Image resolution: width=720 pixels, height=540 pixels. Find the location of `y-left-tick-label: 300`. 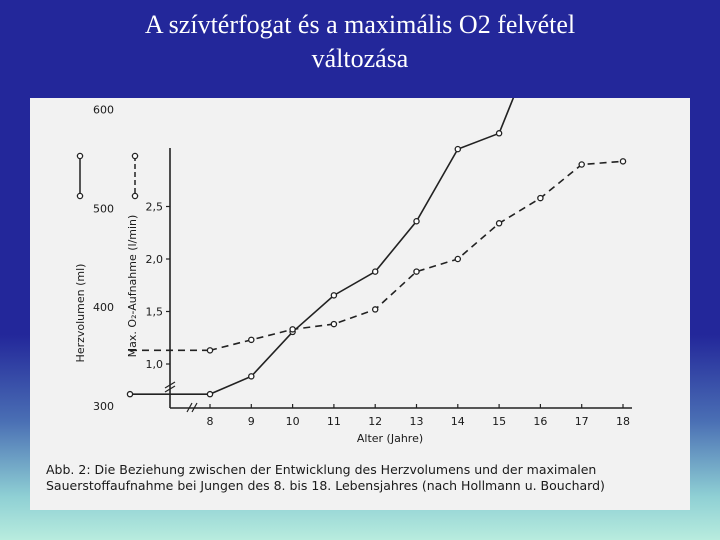

y-left-tick-label: 300 is located at coordinates (103, 406).